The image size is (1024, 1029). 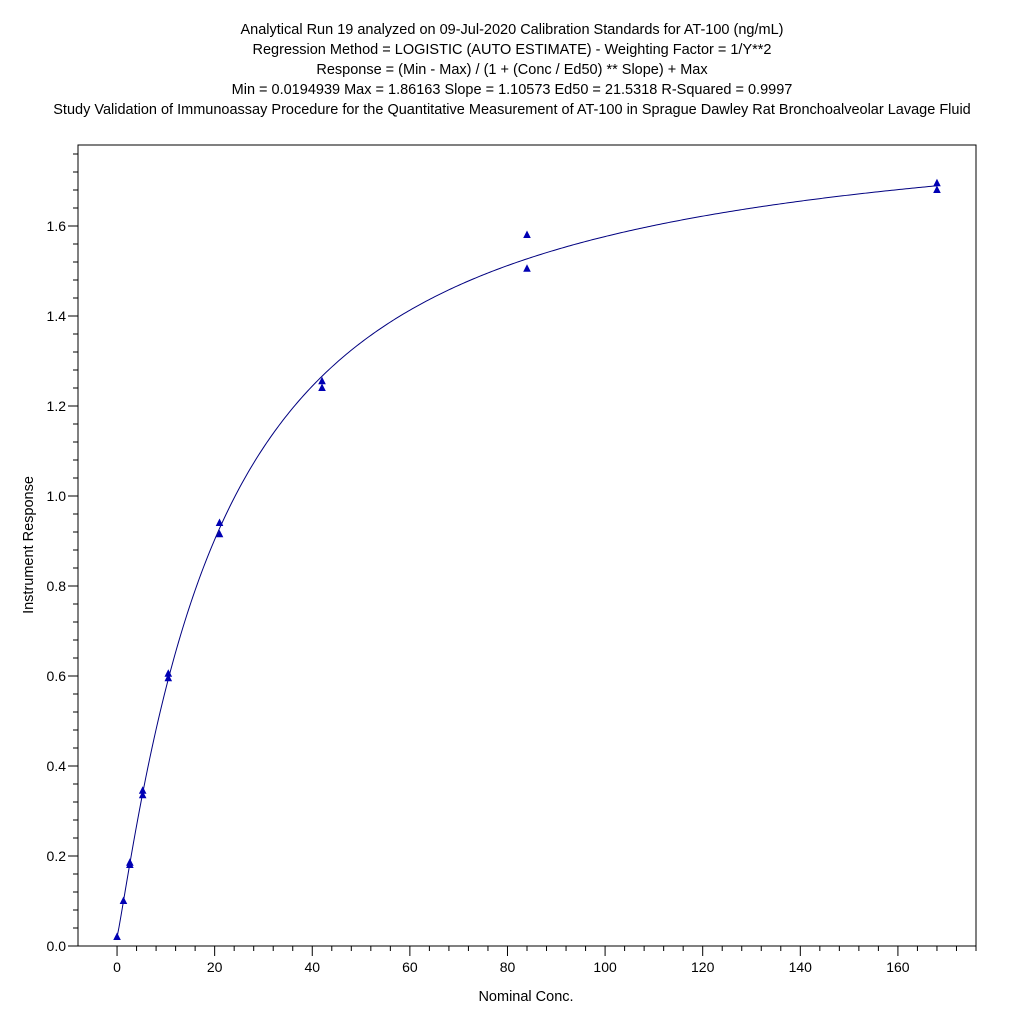 What do you see at coordinates (215, 967) in the screenshot?
I see `x-tick-label: 20` at bounding box center [215, 967].